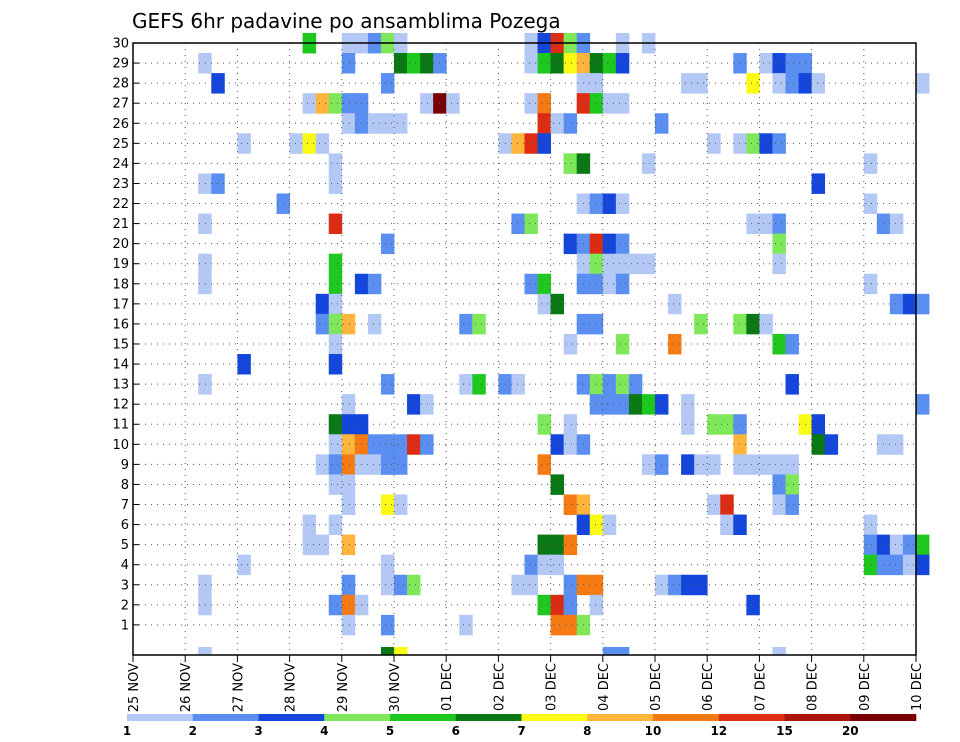 Image resolution: width=960 pixels, height=742 pixels. What do you see at coordinates (120, 445) in the screenshot?
I see `y-tick-label: 10` at bounding box center [120, 445].